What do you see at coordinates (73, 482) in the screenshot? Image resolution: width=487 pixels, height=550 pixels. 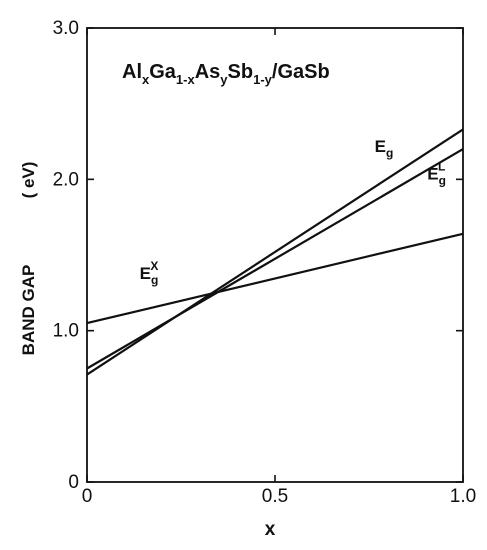 I see `y-tick-label: 0` at bounding box center [73, 482].